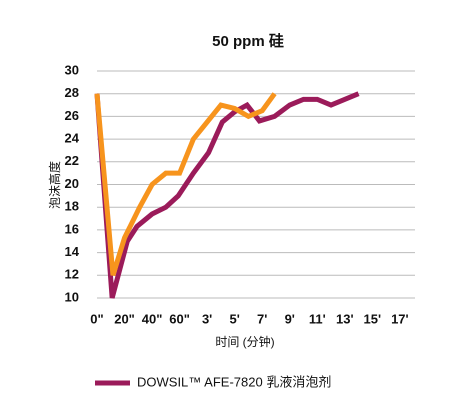  Describe the element at coordinates (72, 160) in the screenshot. I see `y-tick-label: 22` at that location.